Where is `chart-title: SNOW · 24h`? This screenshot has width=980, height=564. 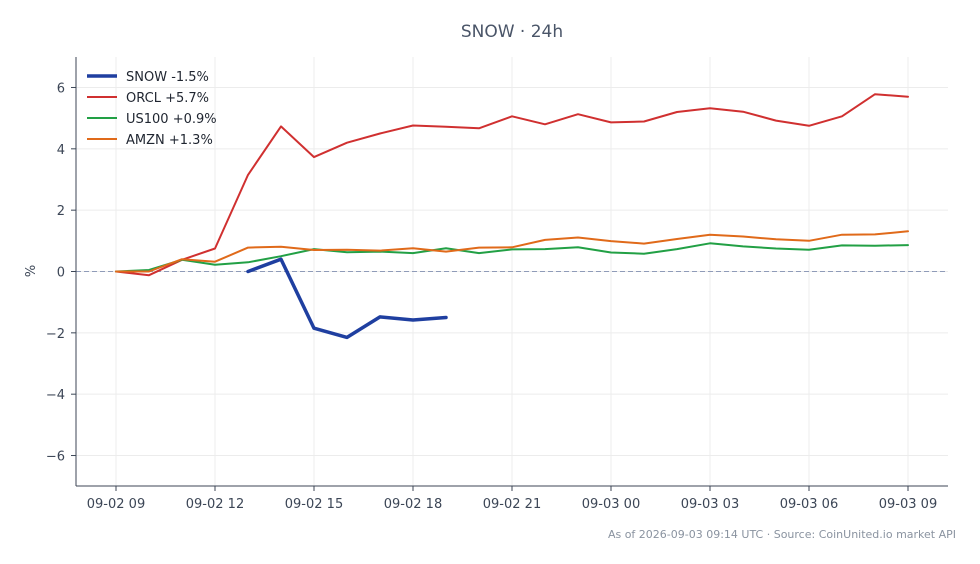
chart-title: SNOW · 24h is located at coordinates (512, 32).